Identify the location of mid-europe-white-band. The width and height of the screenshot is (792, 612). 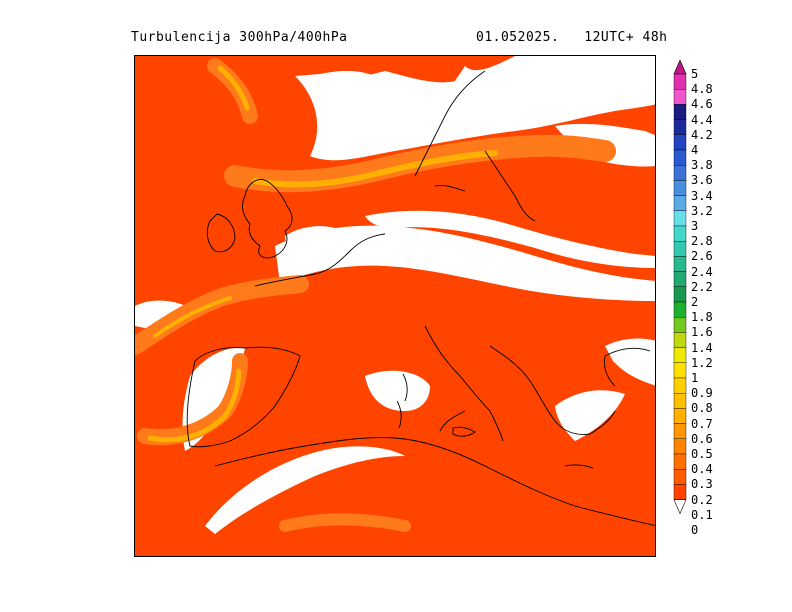
(465, 263).